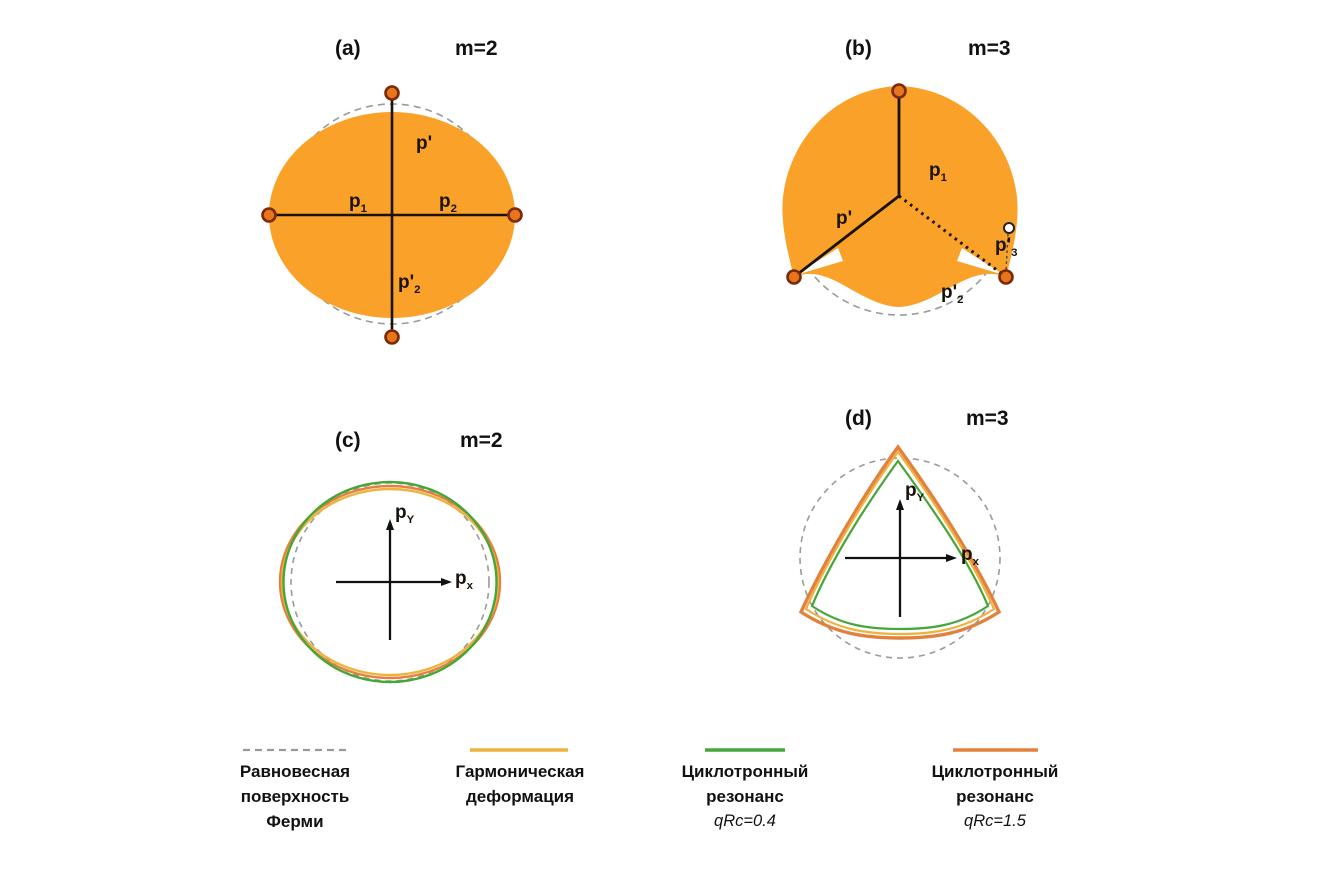 The height and width of the screenshot is (872, 1336). Describe the element at coordinates (269, 215) in the screenshot. I see `marker-dot-left-a` at that location.